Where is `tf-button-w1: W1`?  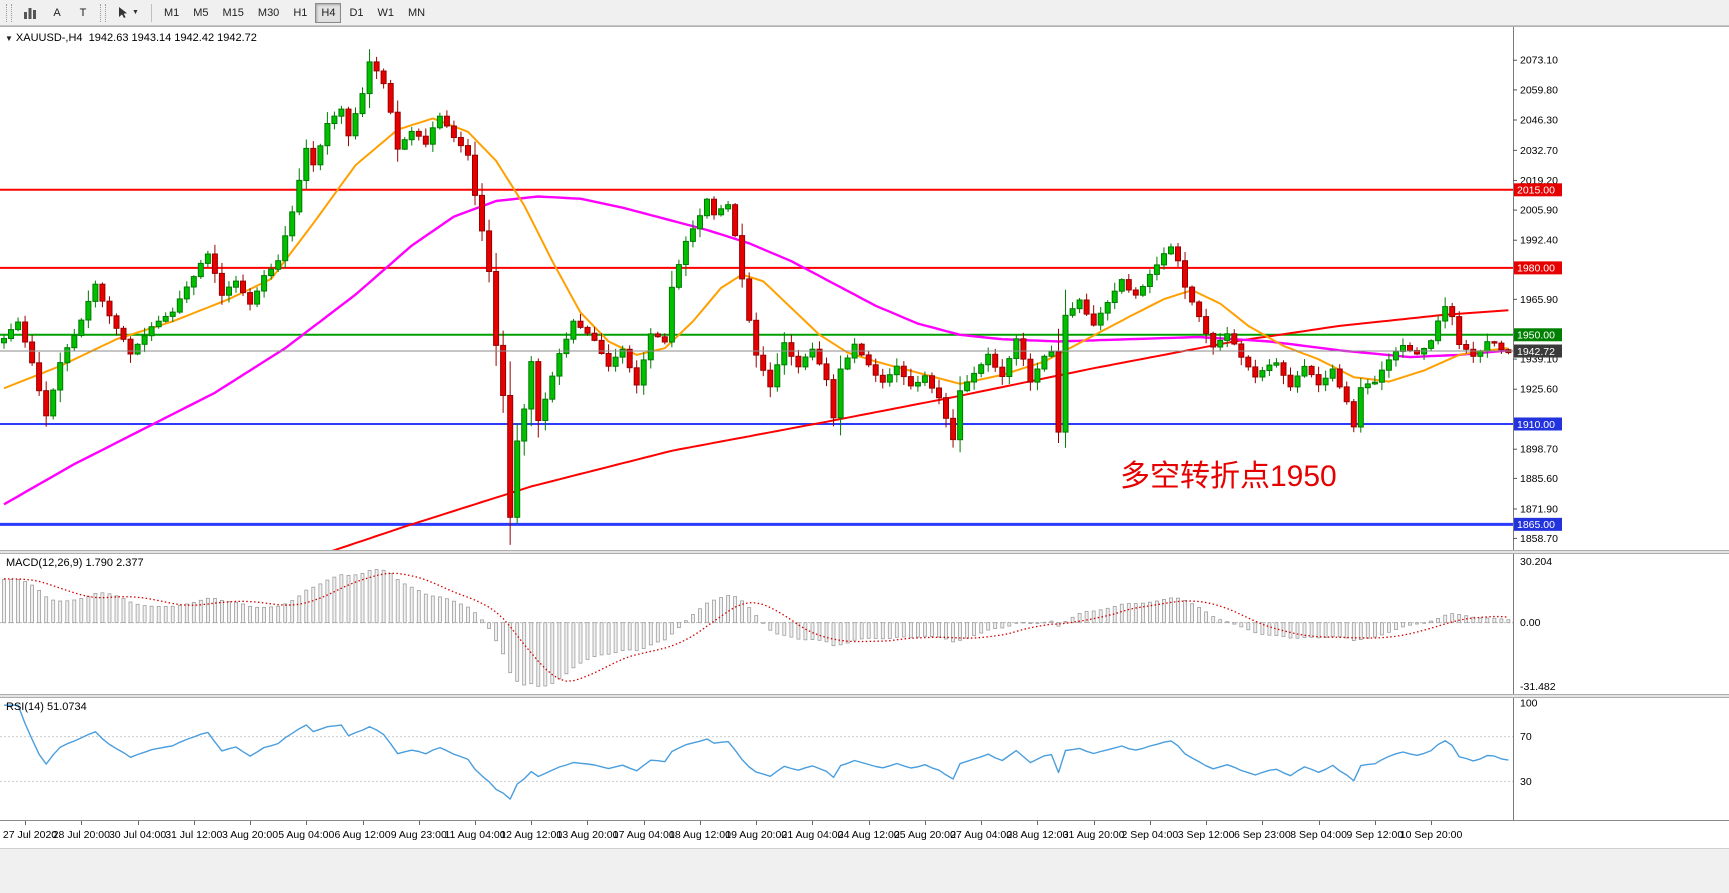
tf-button-w1: W1 is located at coordinates (386, 13).